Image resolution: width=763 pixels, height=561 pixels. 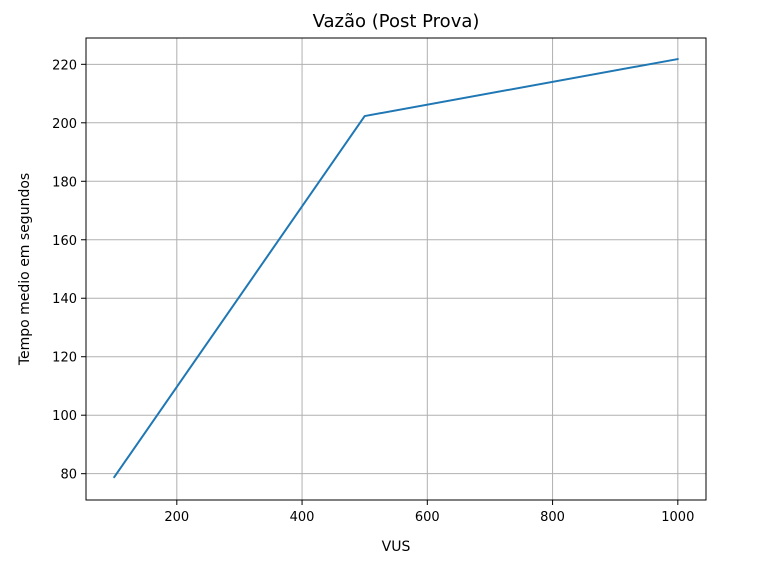 What do you see at coordinates (396, 547) in the screenshot?
I see `x-axis-label: VUS` at bounding box center [396, 547].